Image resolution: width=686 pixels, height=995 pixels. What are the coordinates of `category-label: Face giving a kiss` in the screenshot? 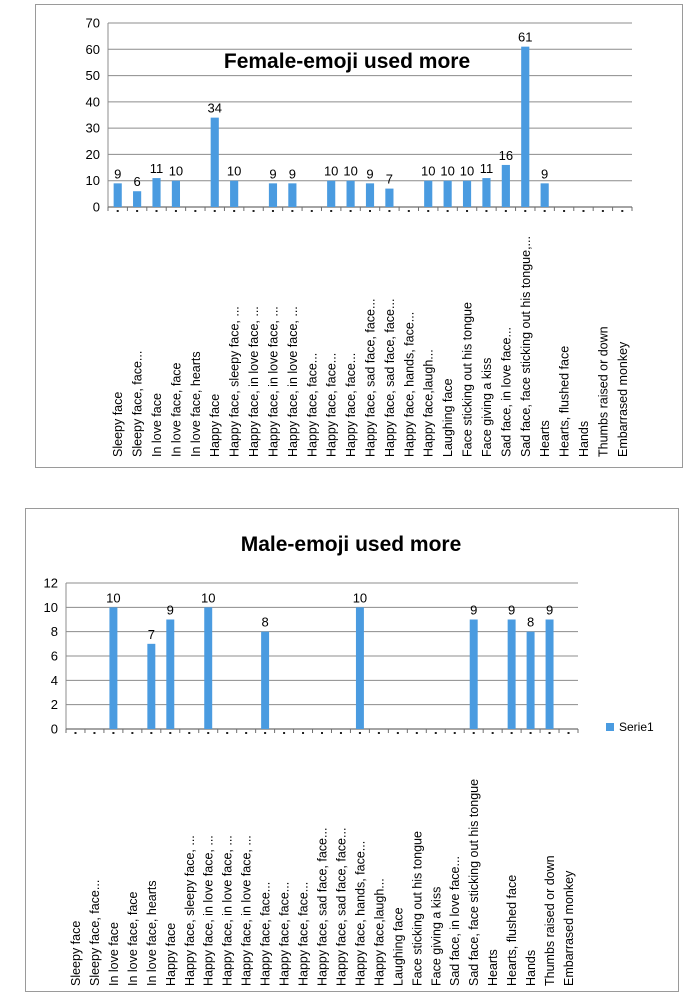 It's located at (487, 407).